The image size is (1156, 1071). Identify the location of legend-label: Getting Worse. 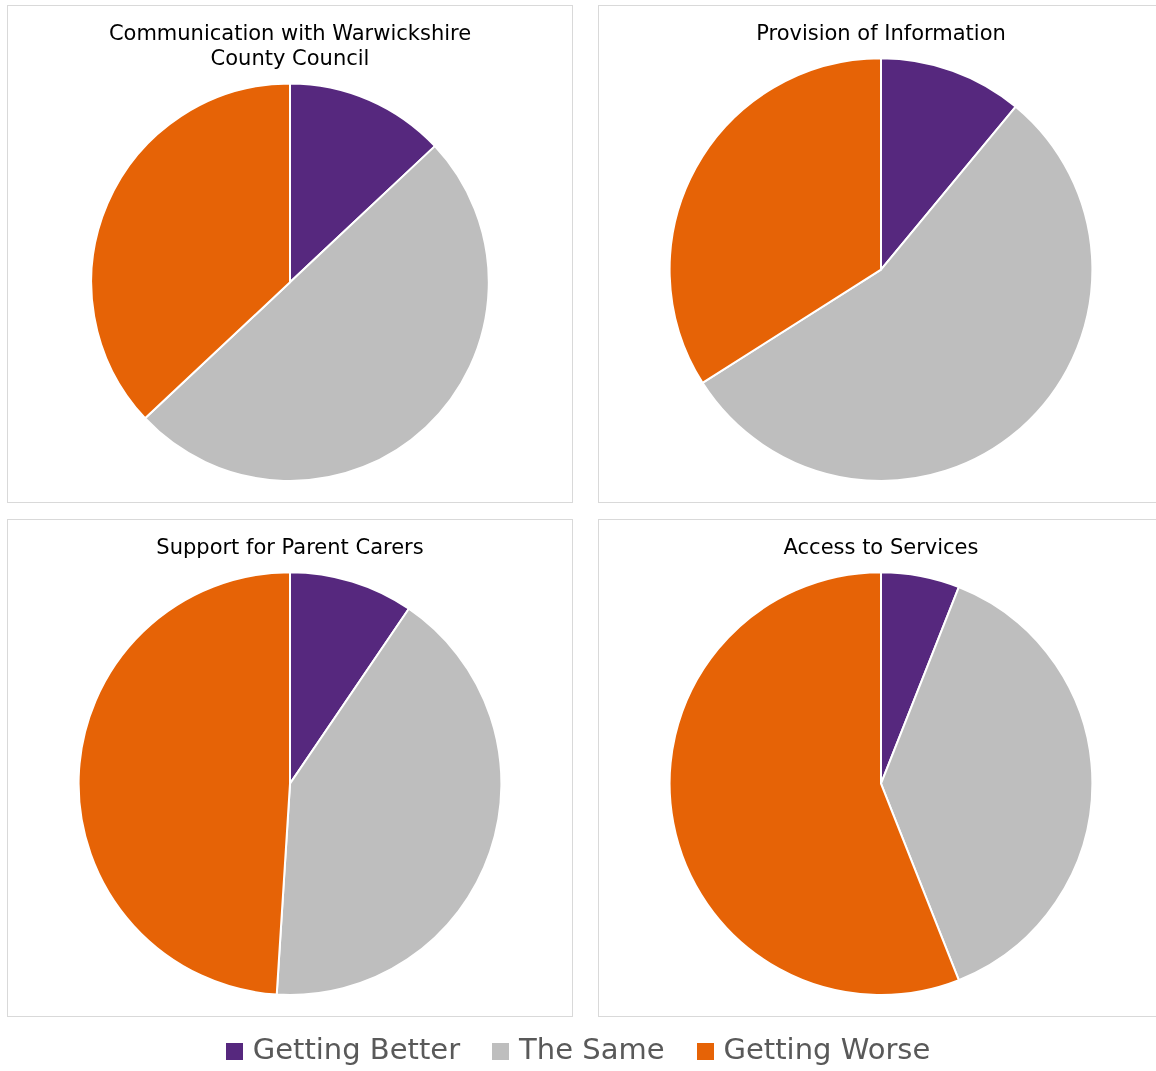
(827, 1049).